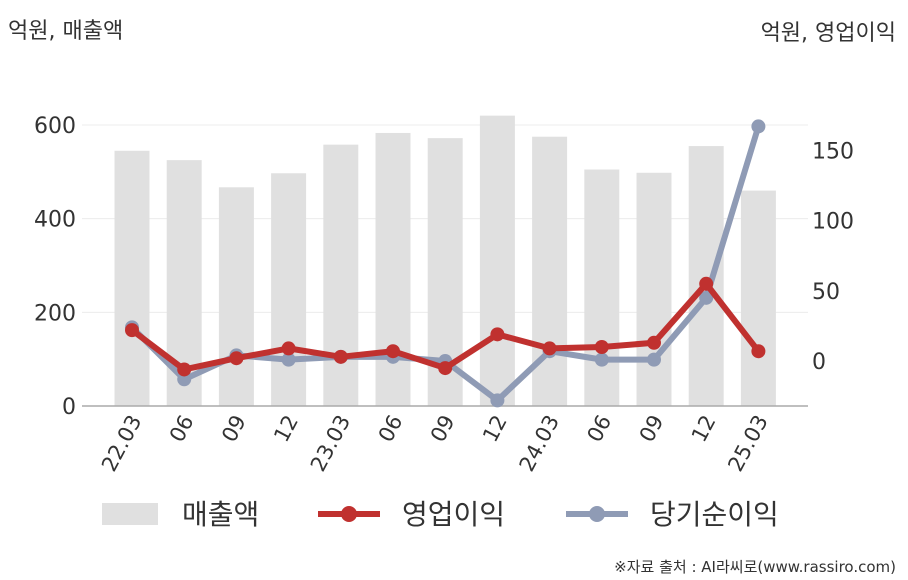  I want to click on right-tick-label: 150, so click(833, 151).